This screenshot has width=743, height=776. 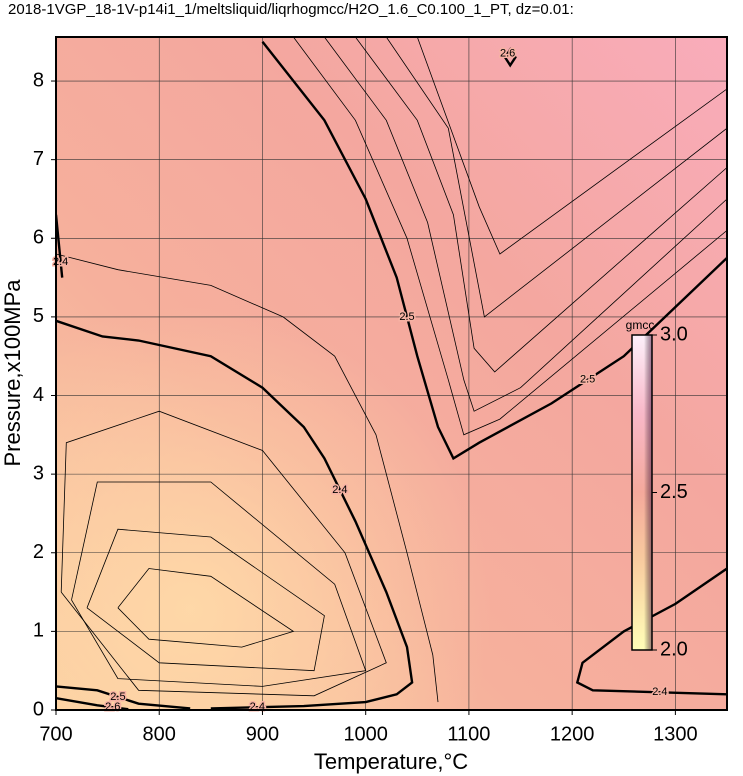 I want to click on y-tick-label: 7, so click(x=38, y=159).